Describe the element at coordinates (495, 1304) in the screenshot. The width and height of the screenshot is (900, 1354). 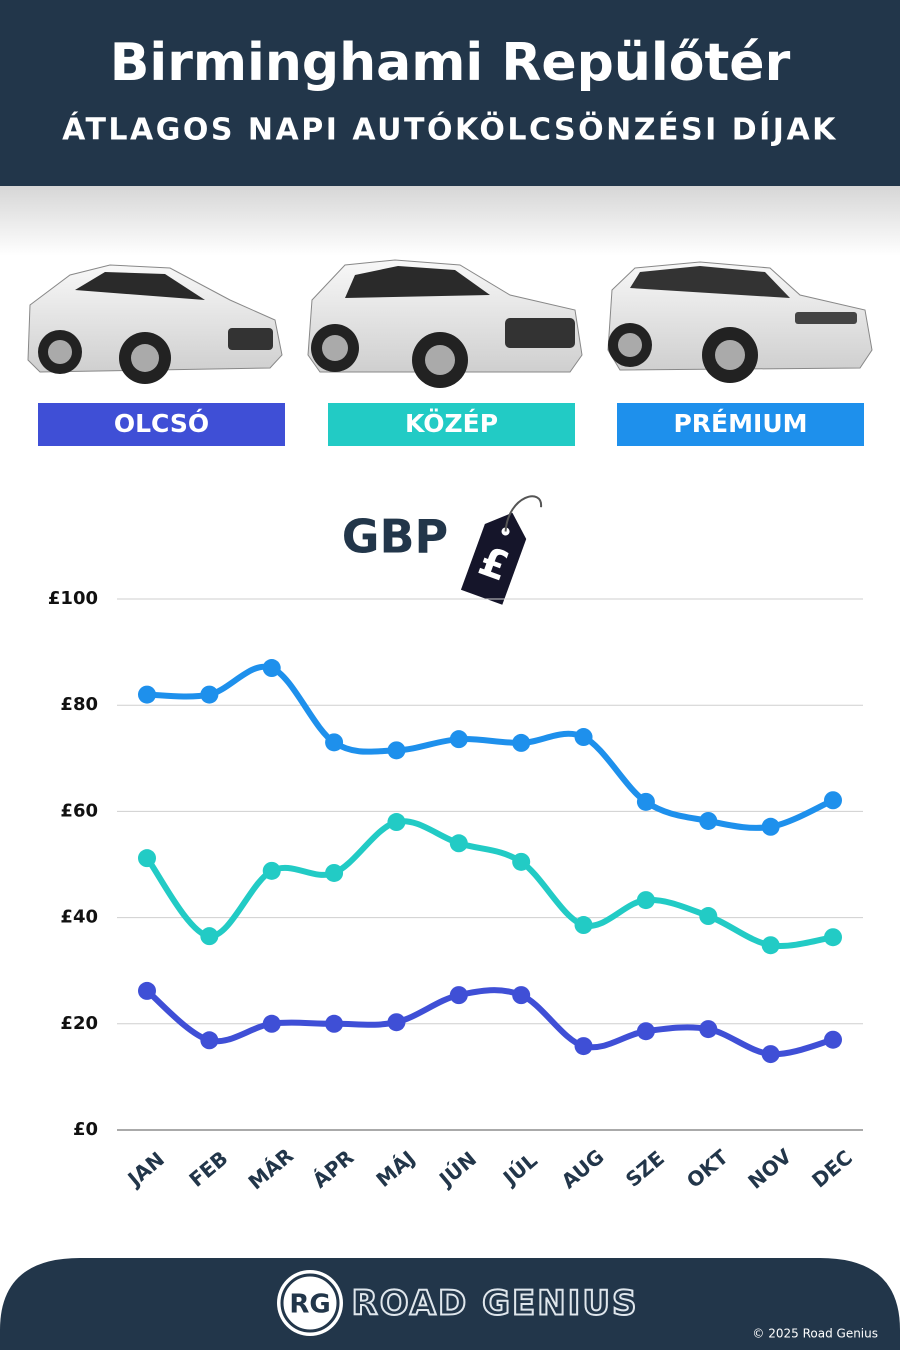
I see `brand: ROAD GENIUS` at that location.